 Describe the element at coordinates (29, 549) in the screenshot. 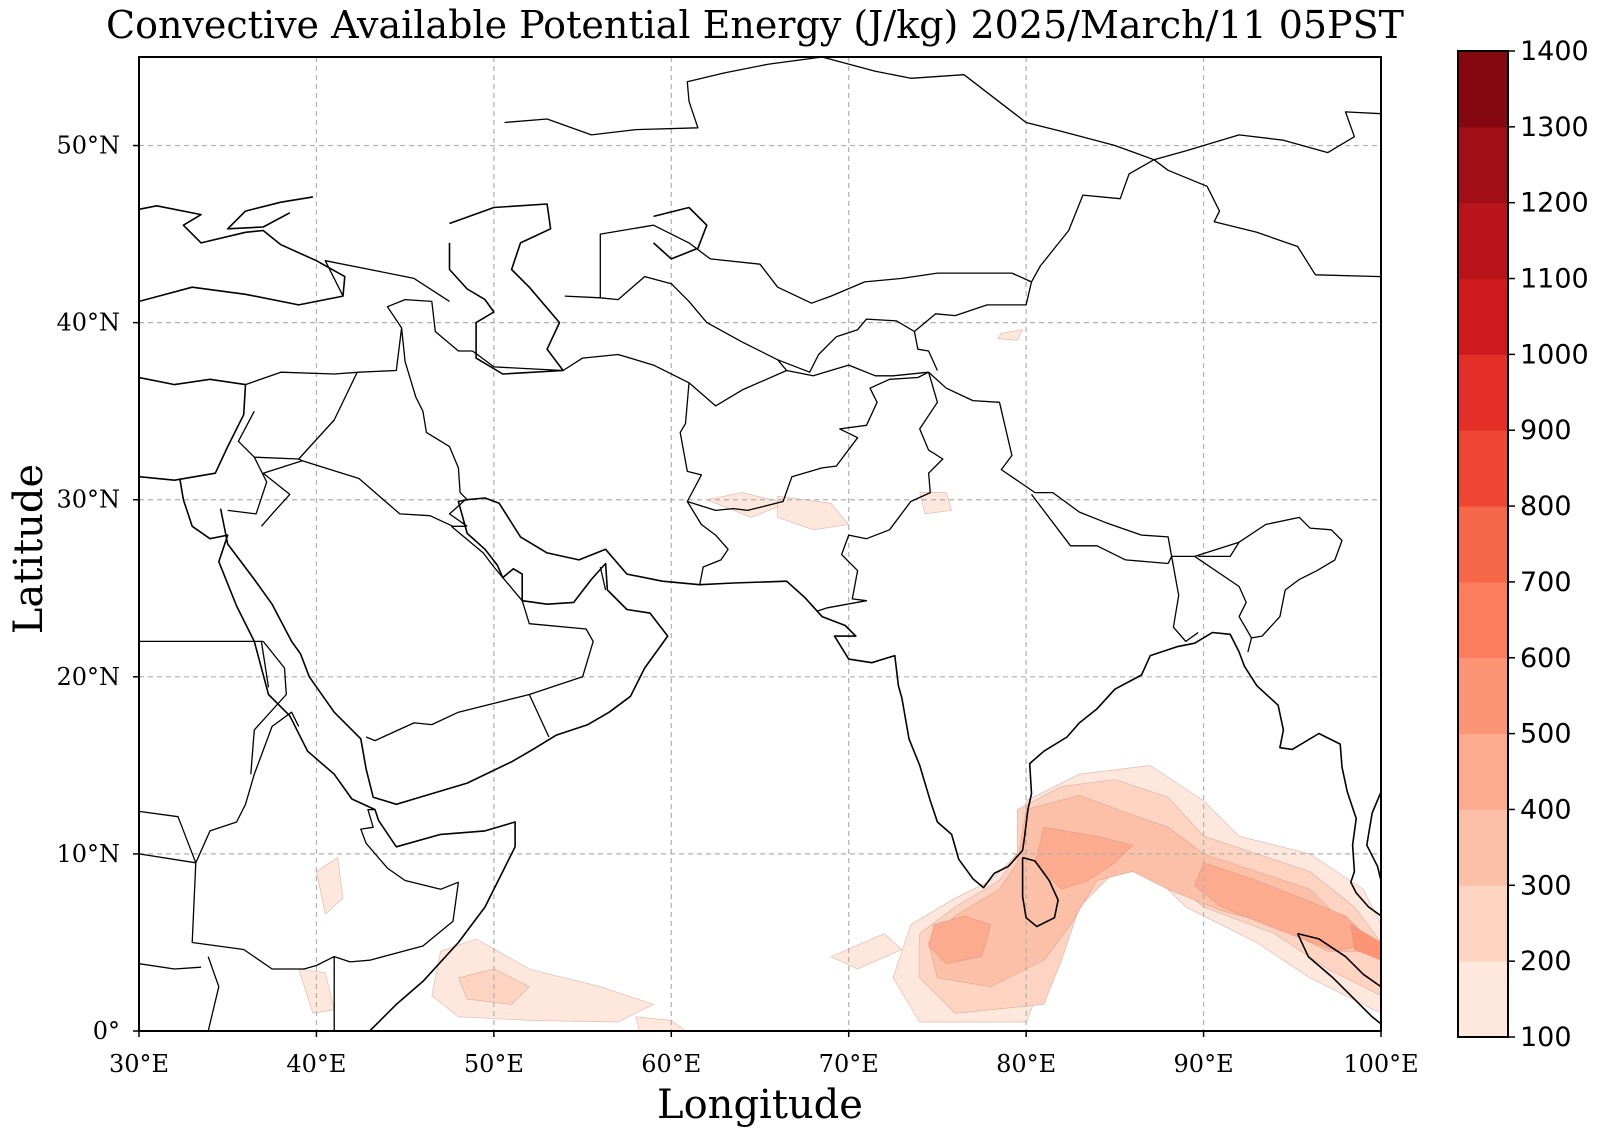

I see `y-axis-label: Latitude` at that location.